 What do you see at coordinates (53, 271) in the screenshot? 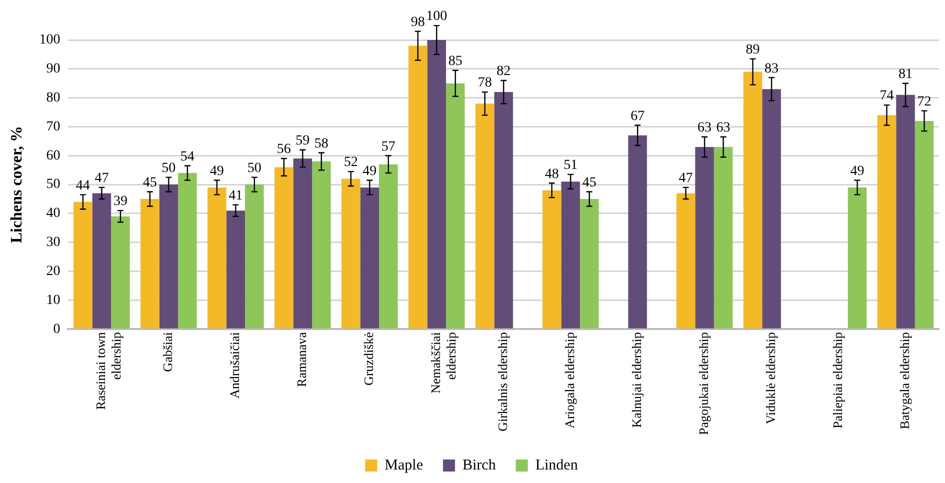
I see `y-tick-label: 20` at bounding box center [53, 271].